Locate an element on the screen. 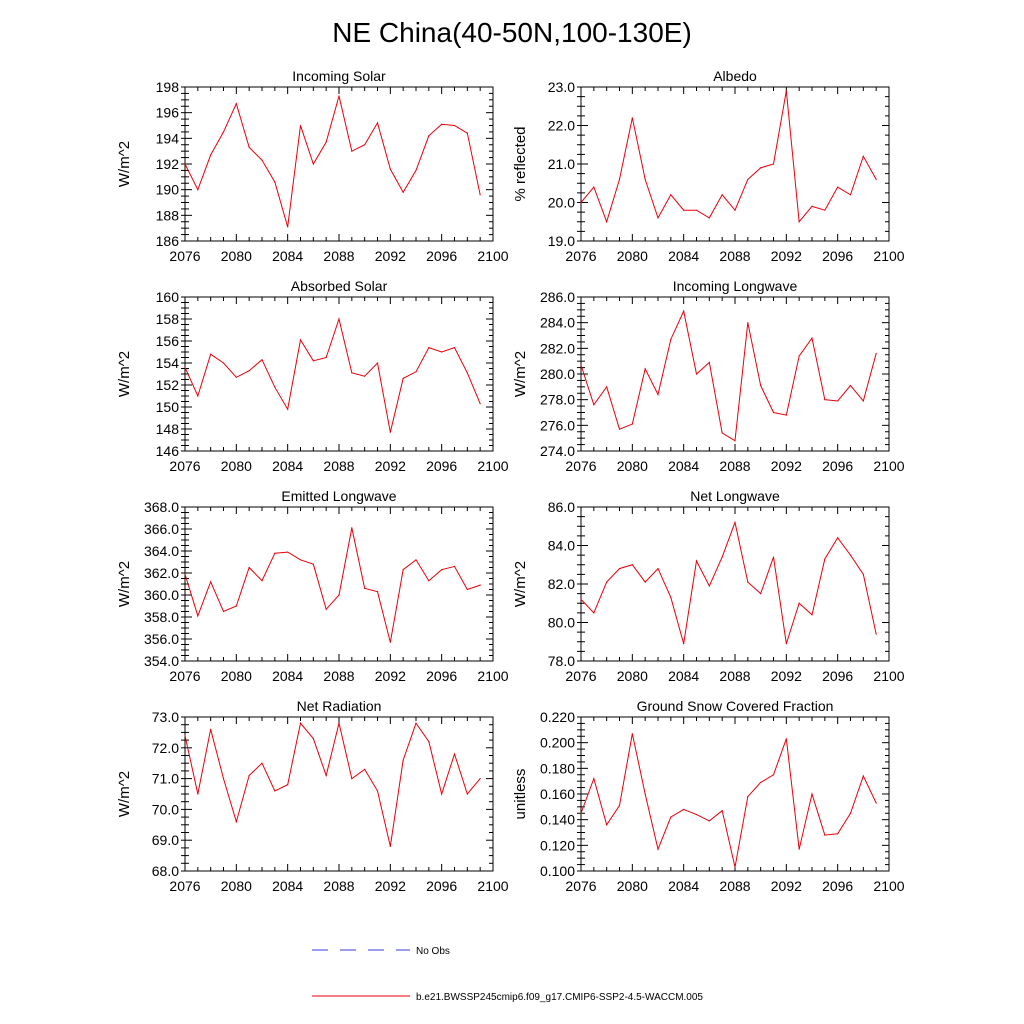 This screenshot has height=1024, width=1024. y-tick-label: 156 is located at coordinates (168, 341).